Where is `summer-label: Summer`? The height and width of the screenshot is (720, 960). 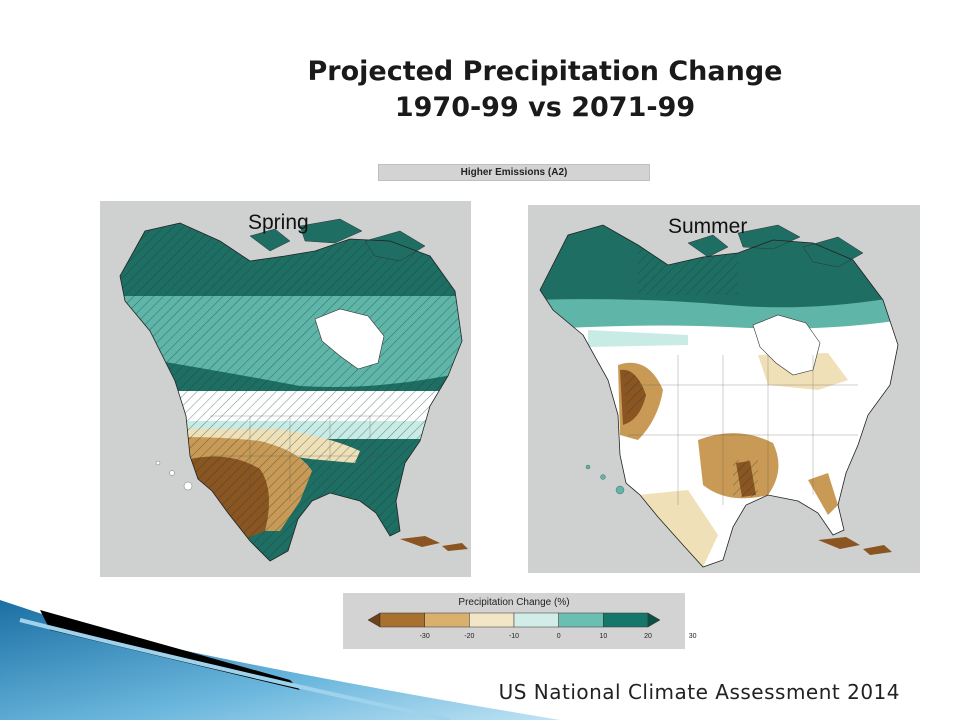 summer-label: Summer is located at coordinates (708, 226).